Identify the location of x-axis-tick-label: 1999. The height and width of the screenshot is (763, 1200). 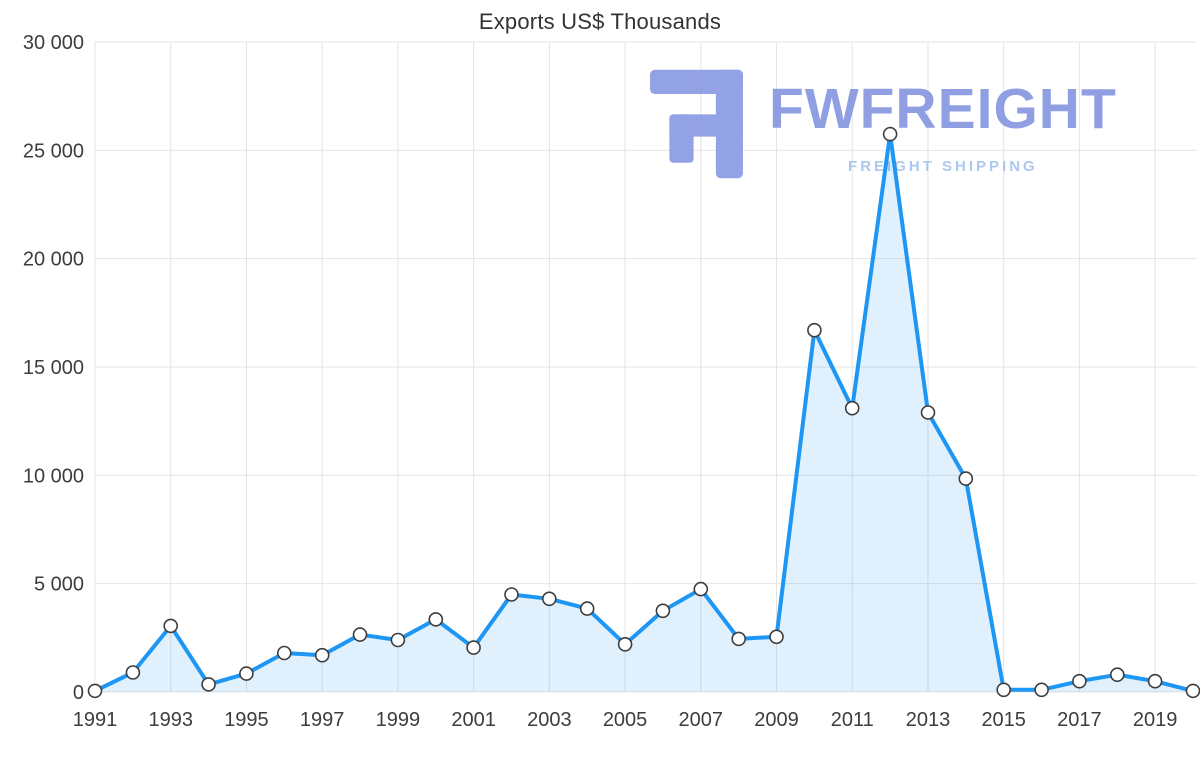
(398, 720).